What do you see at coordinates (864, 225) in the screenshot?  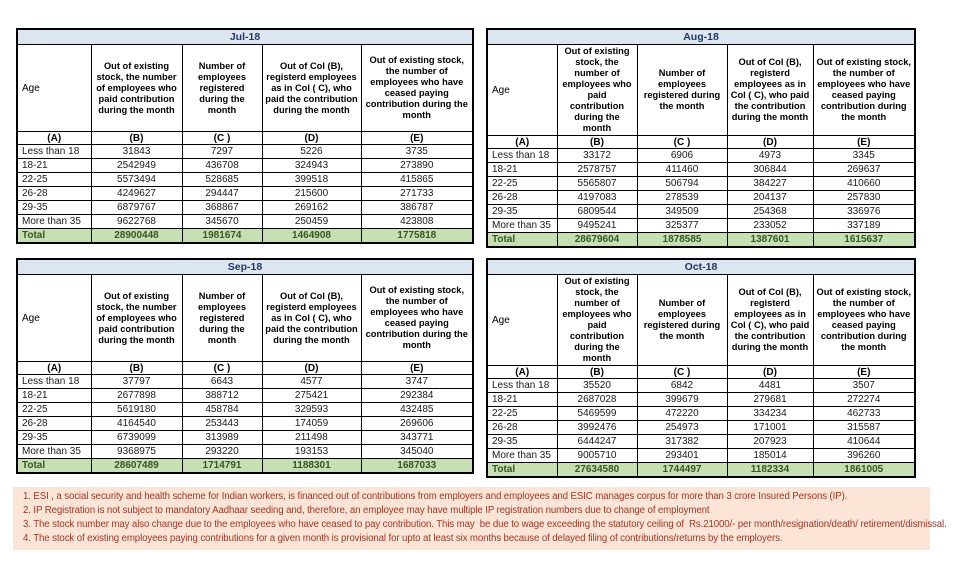 I see `value-cell: 337189` at bounding box center [864, 225].